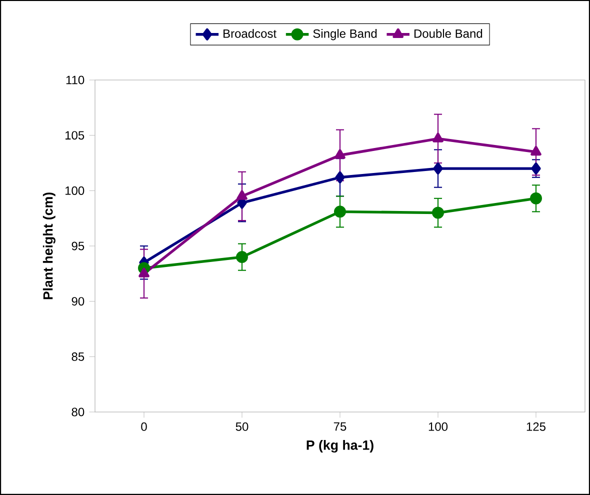  Describe the element at coordinates (345, 34) in the screenshot. I see `legend-label: Single Band` at that location.